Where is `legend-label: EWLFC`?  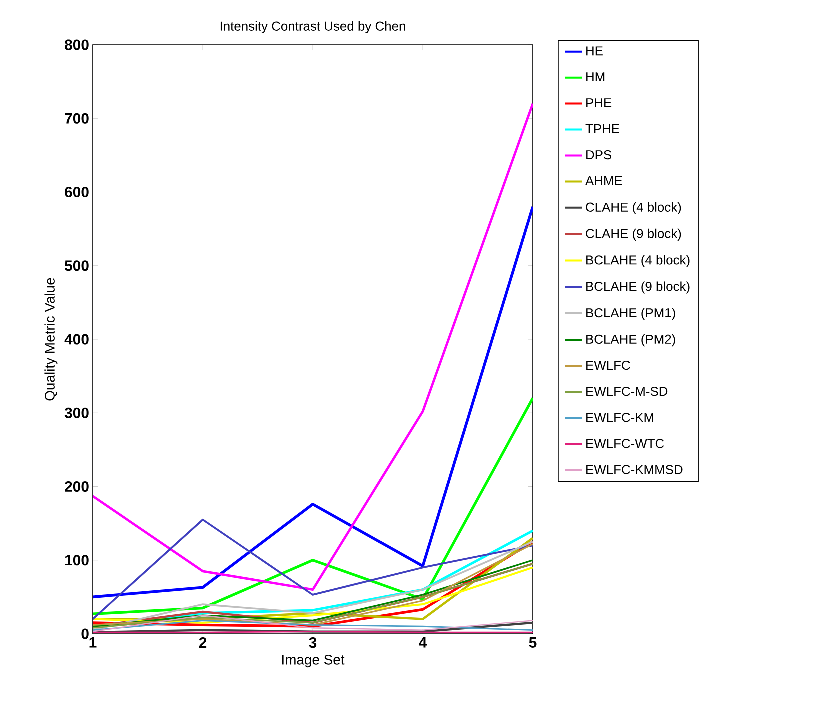 legend-label: EWLFC is located at coordinates (608, 365).